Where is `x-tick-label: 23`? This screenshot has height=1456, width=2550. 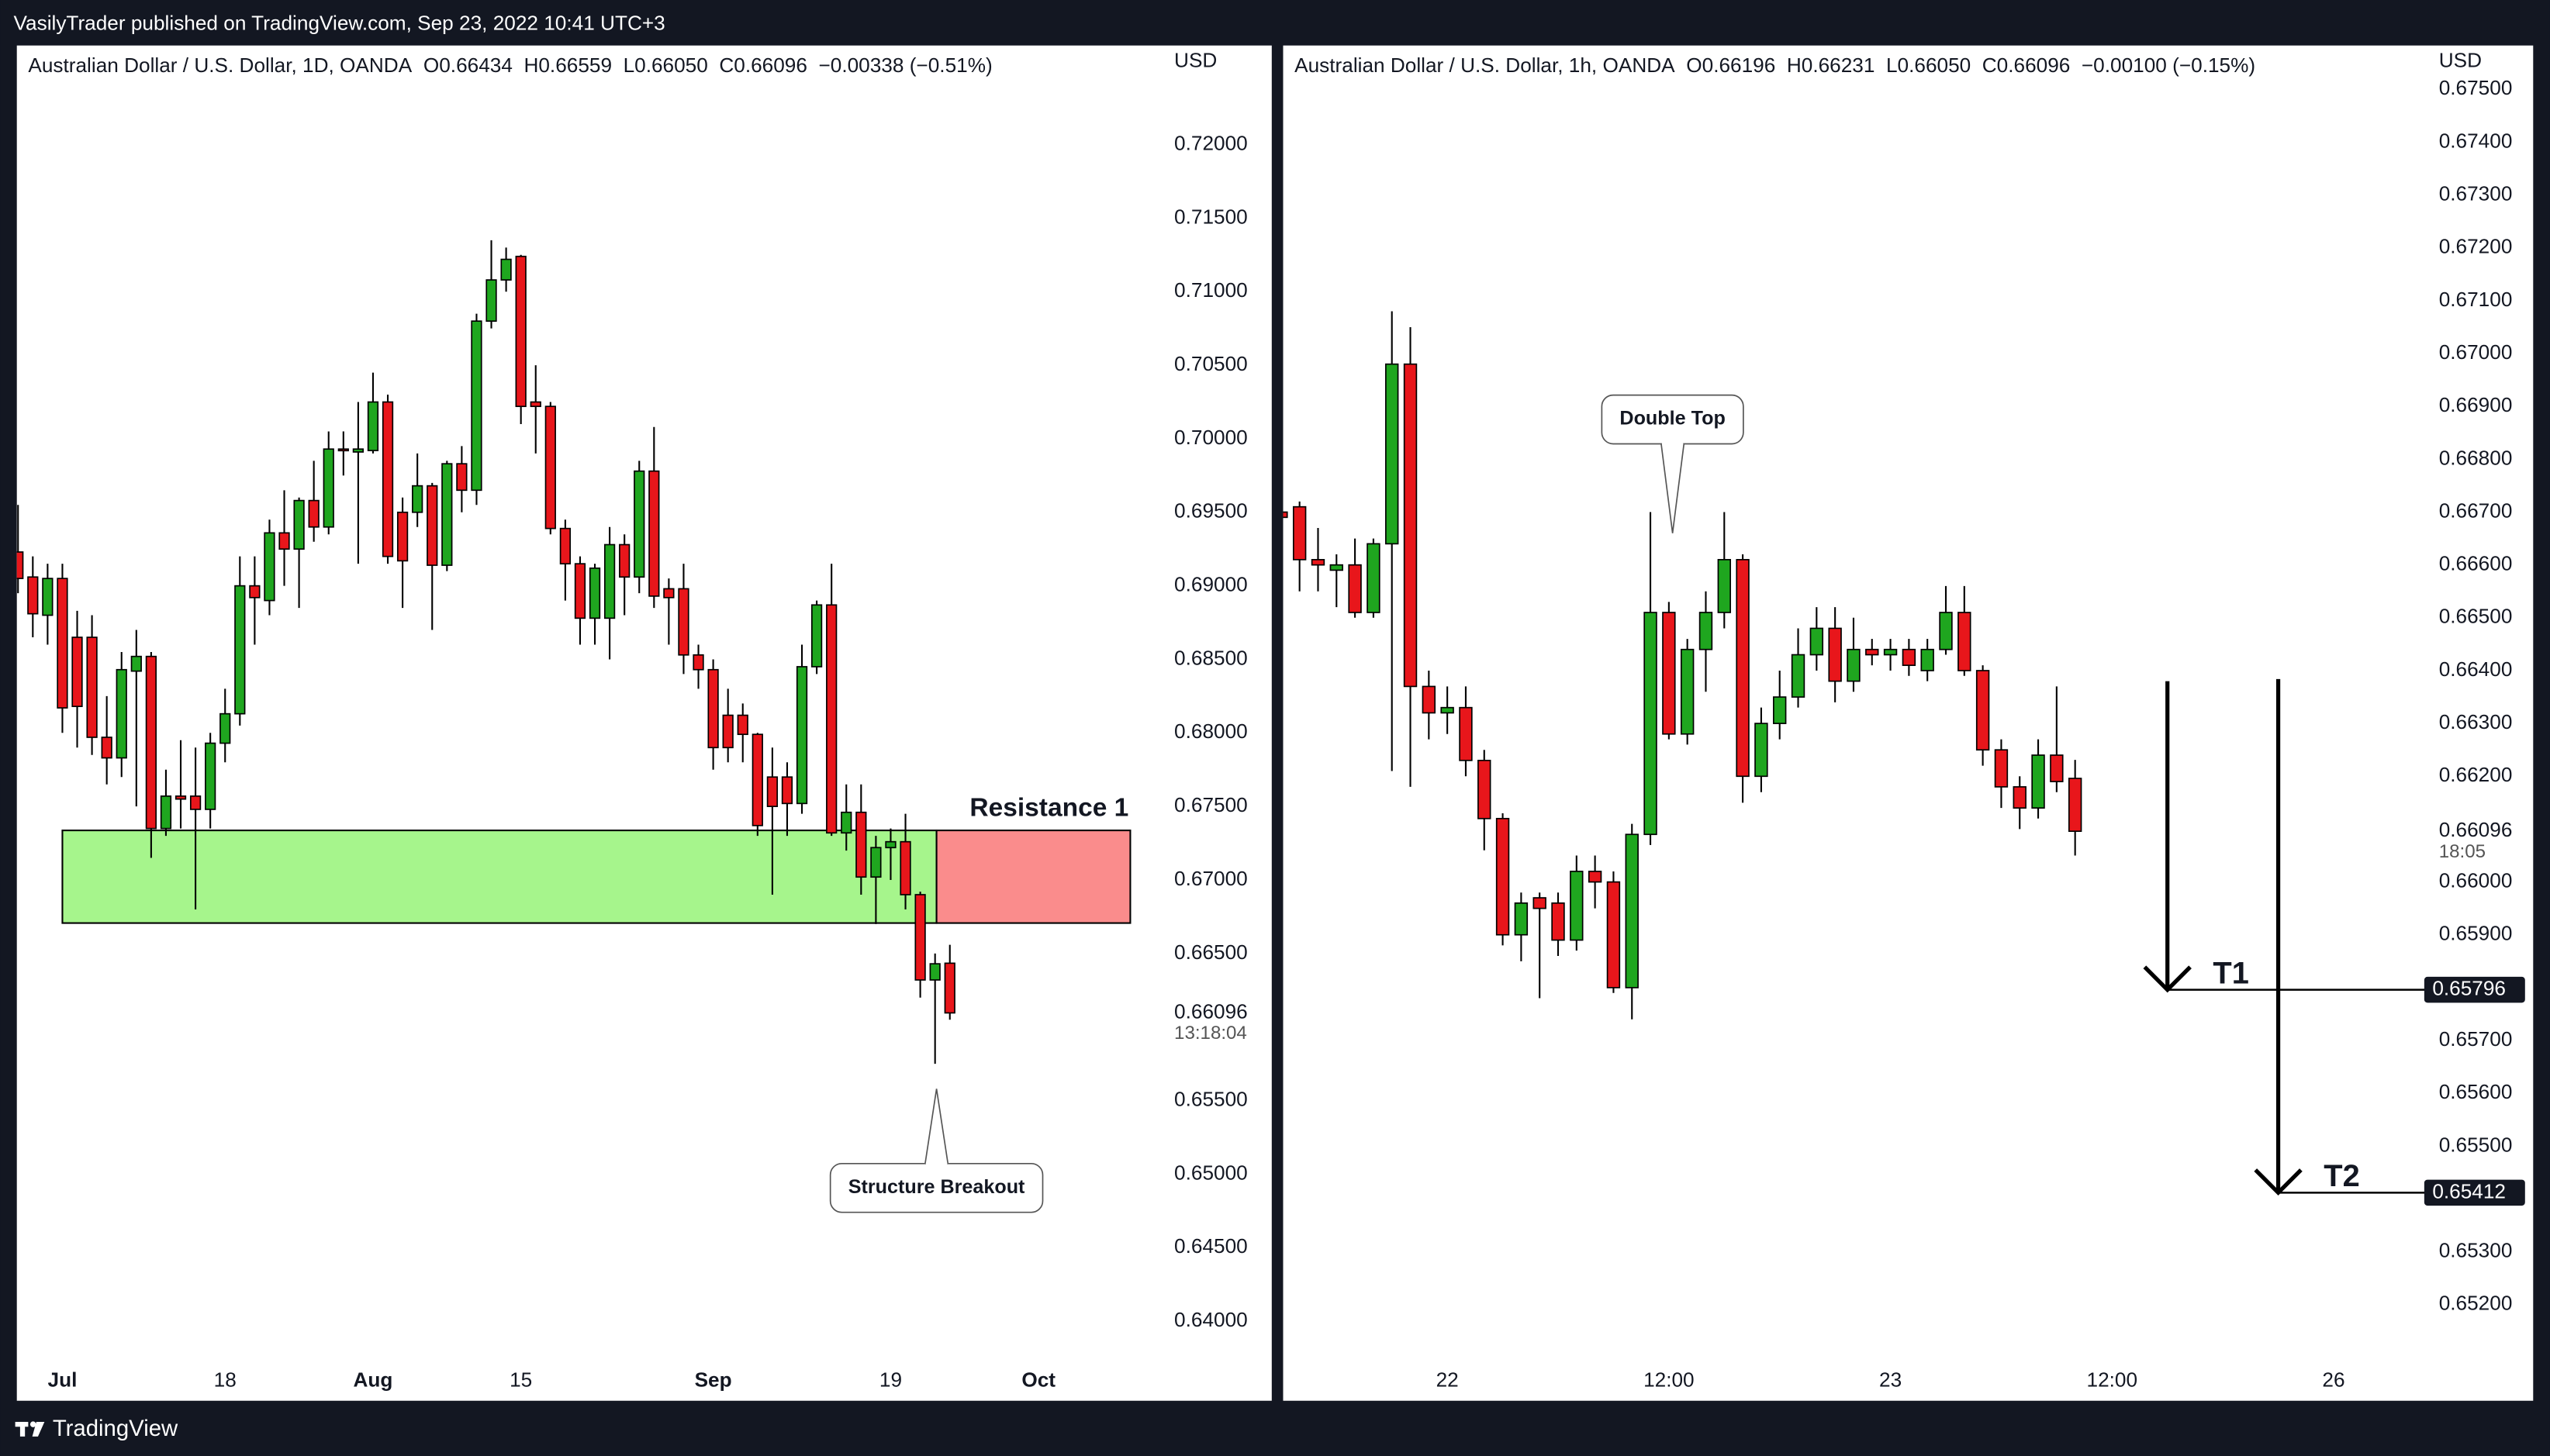
x-tick-label: 23 is located at coordinates (1890, 1380).